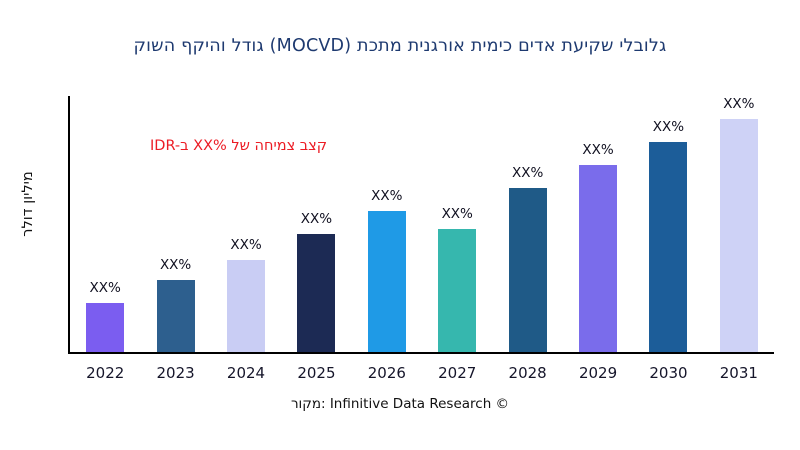 This screenshot has height=450, width=800. What do you see at coordinates (246, 373) in the screenshot?
I see `x-tick-2024: 2024` at bounding box center [246, 373].